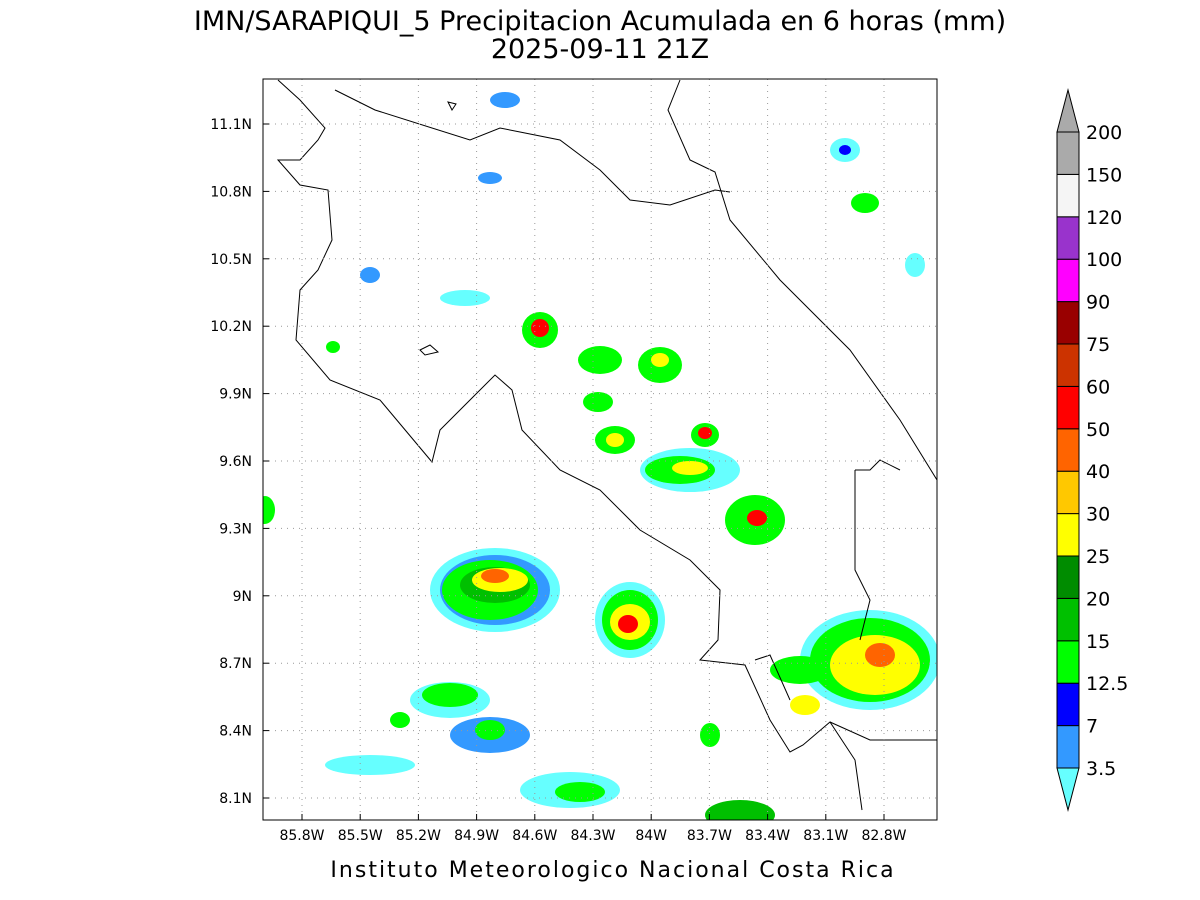 The height and width of the screenshot is (900, 1200). Describe the element at coordinates (1098, 515) in the screenshot. I see `colorbar-label: 30` at that location.